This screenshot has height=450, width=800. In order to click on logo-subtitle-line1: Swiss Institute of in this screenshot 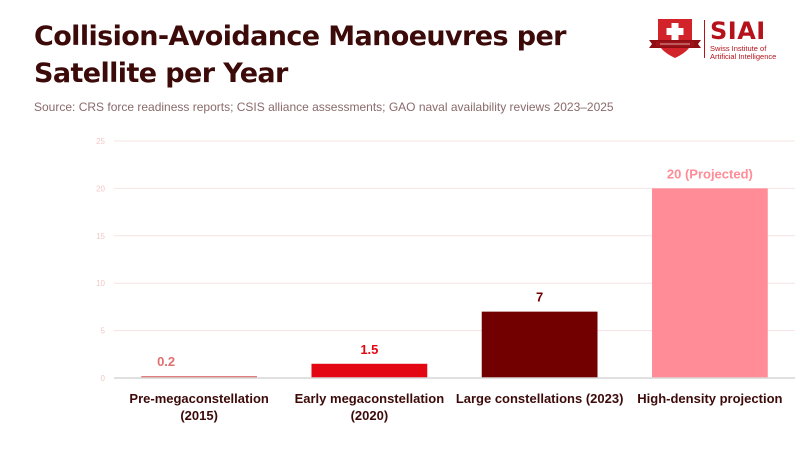, I will do `click(738, 48)`.